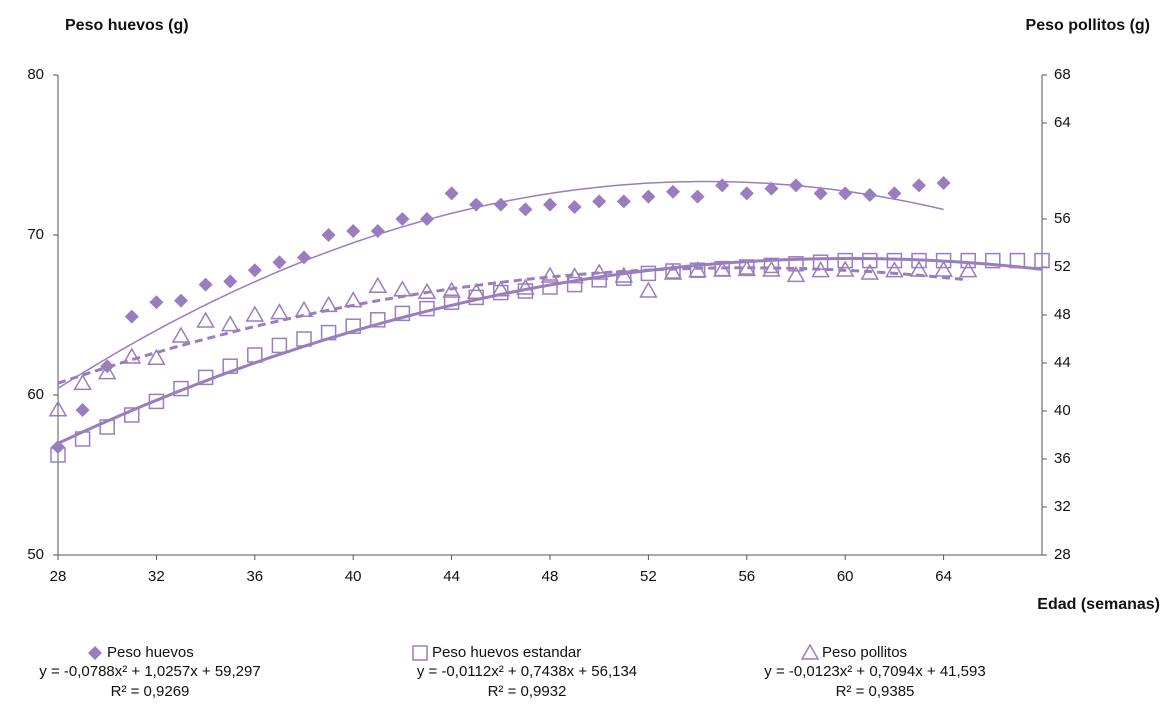  I want to click on x-tick-label: 64, so click(943, 576).